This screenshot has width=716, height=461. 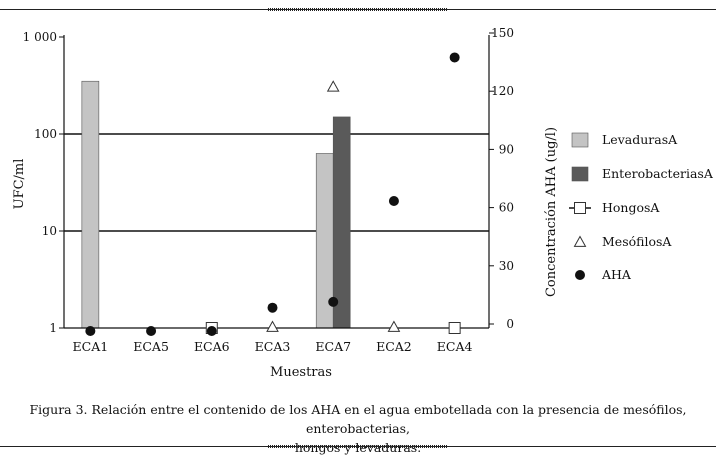 I want to click on x-tick-label: ECA5, so click(x=151, y=346).